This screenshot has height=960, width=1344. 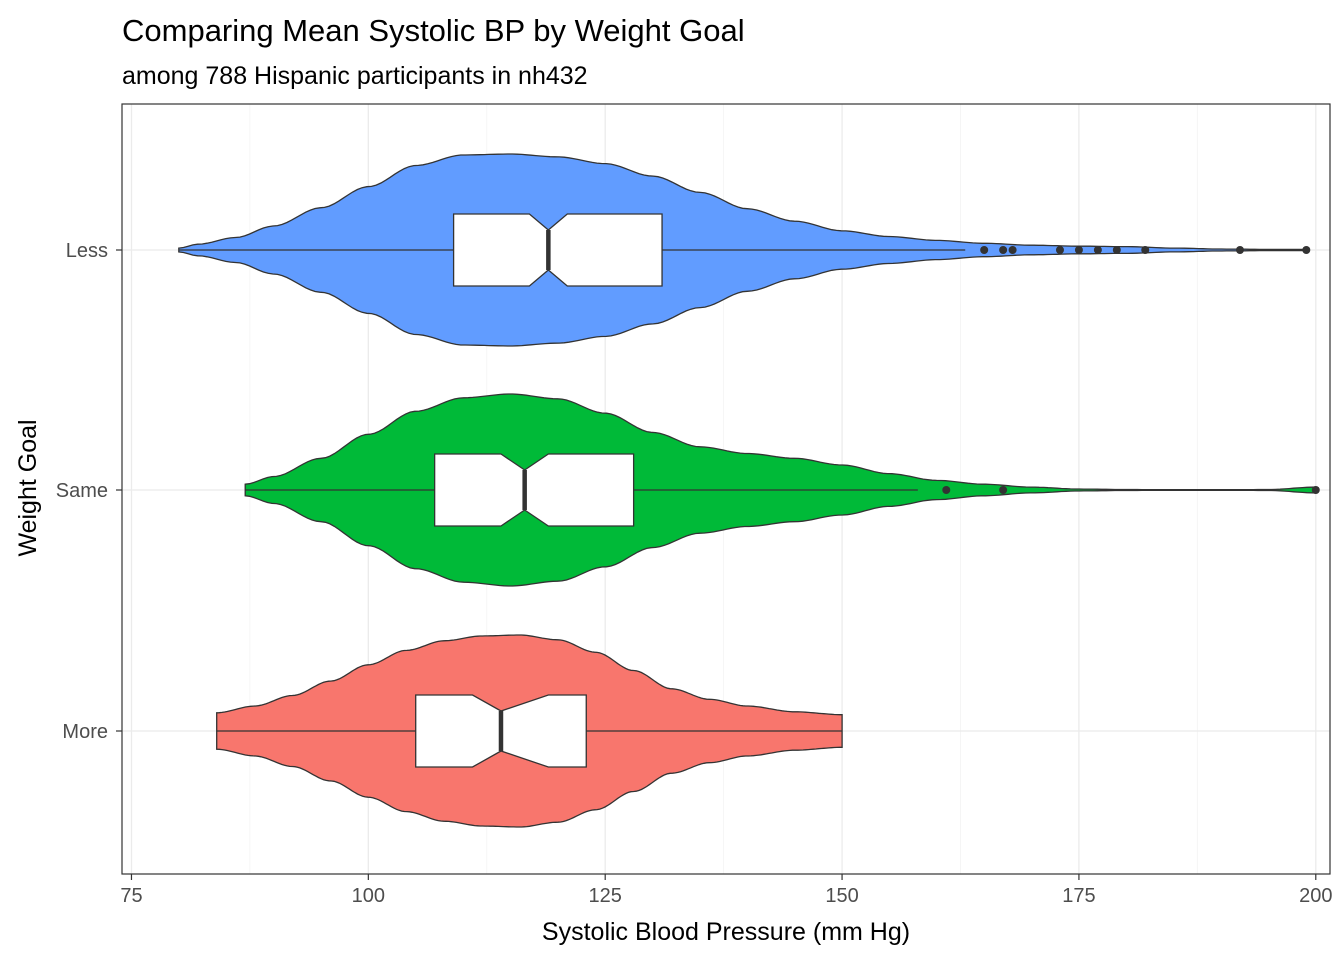 What do you see at coordinates (605, 896) in the screenshot?
I see `x-tick-label: 125` at bounding box center [605, 896].